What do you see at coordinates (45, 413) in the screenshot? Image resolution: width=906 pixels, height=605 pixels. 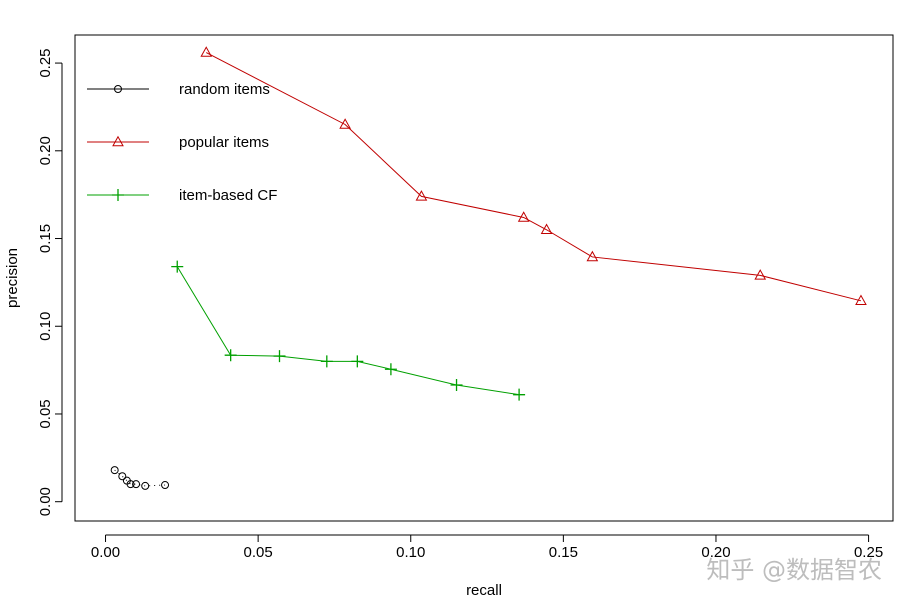 I see `y-tick-label: 0.05` at bounding box center [45, 413].